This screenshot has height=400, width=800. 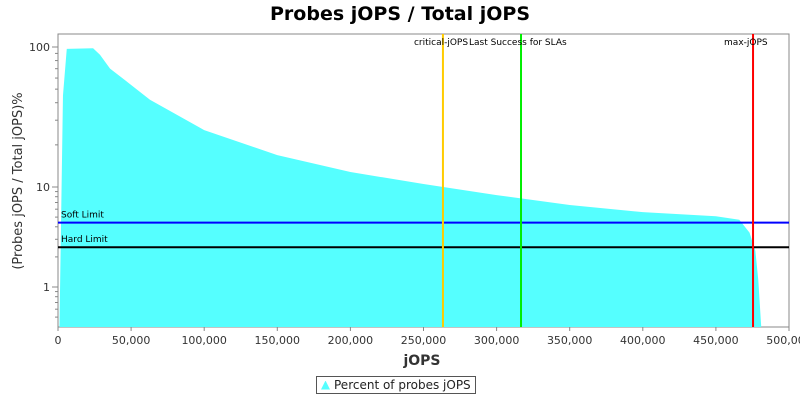 I want to click on x-axis-label: jOPS, so click(x=421, y=361).